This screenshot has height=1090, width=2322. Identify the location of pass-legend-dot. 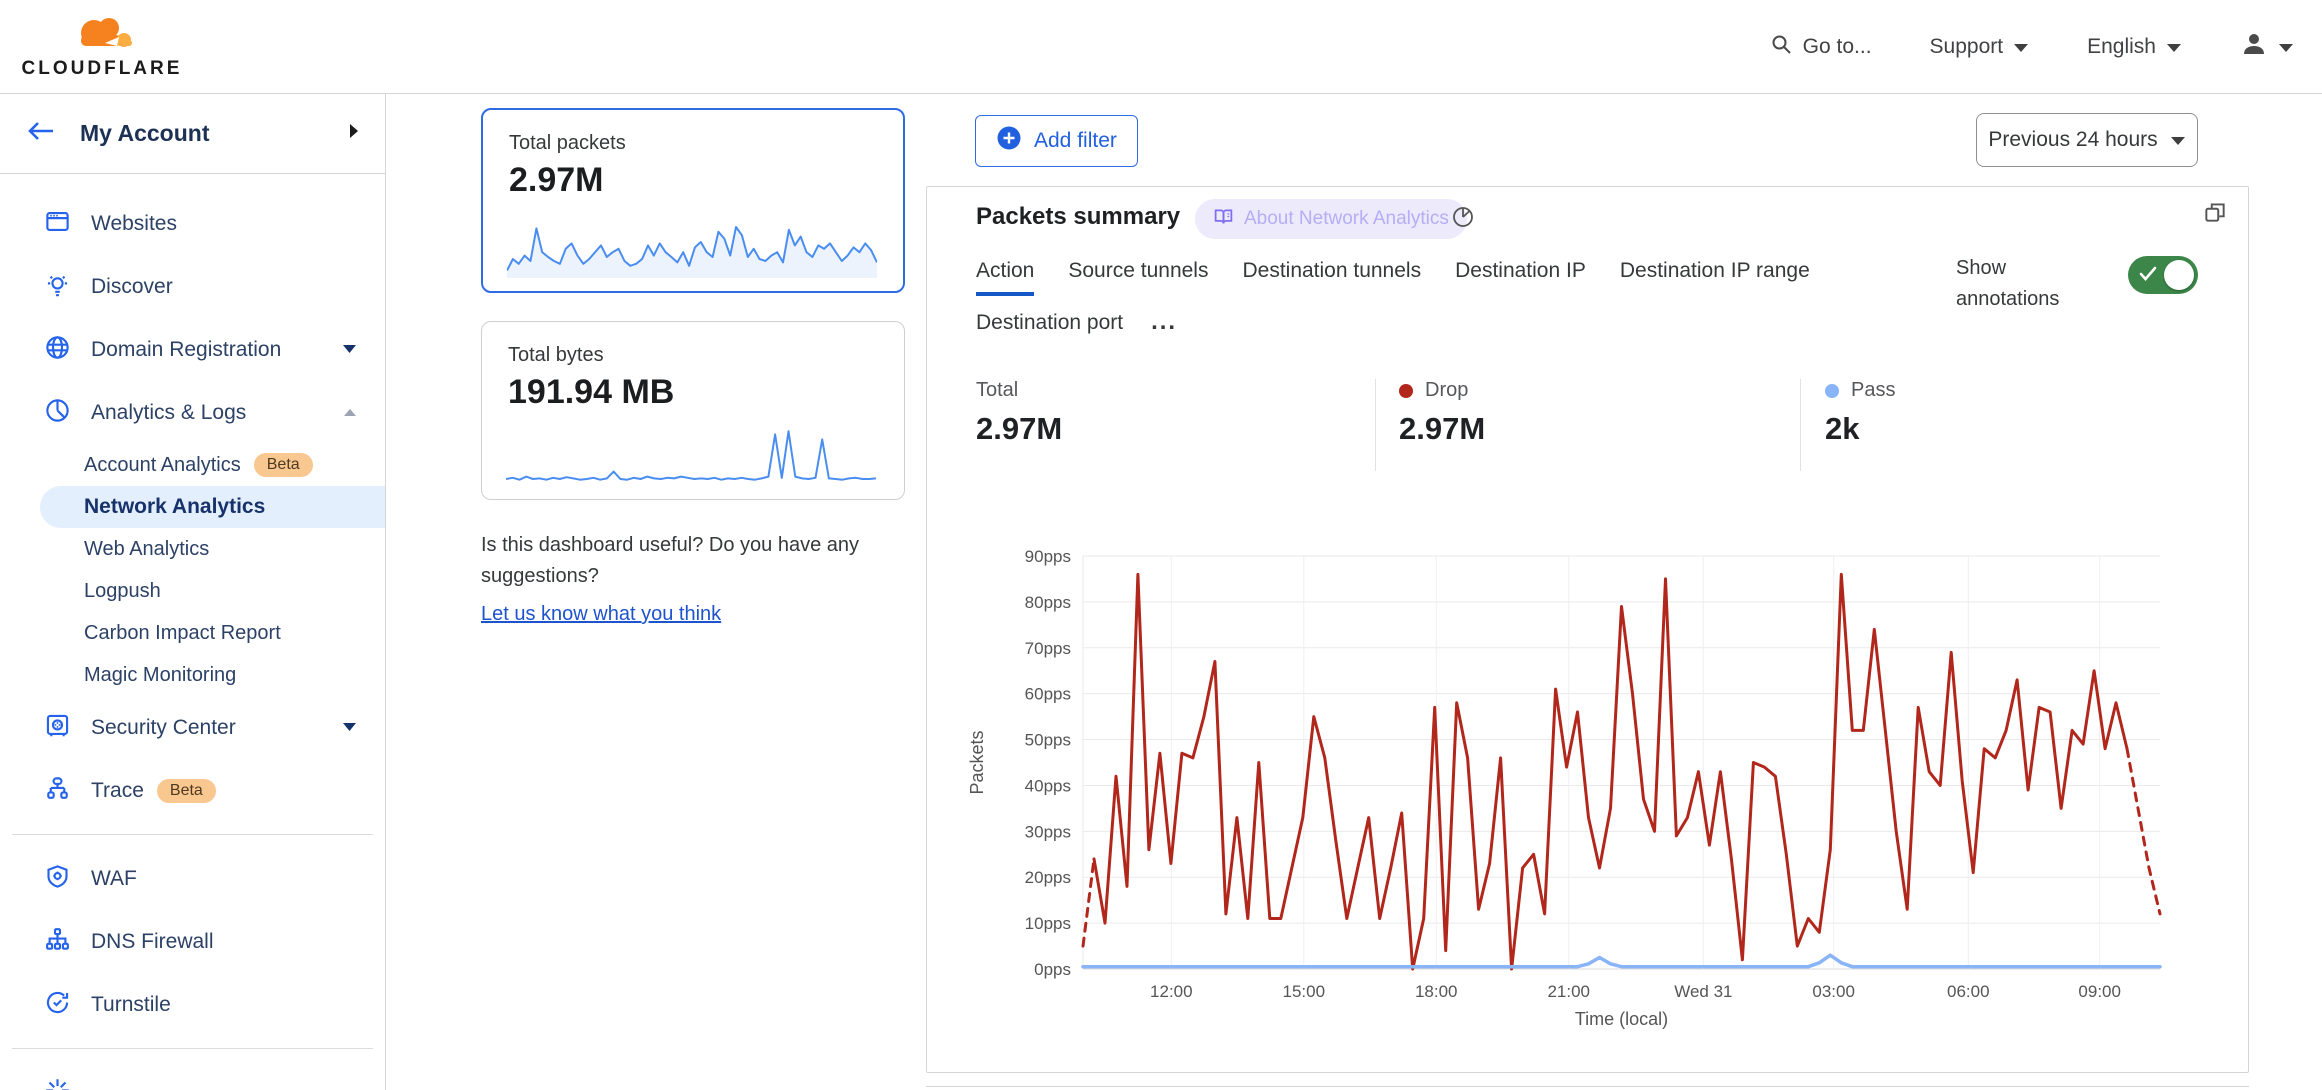
(1832, 390).